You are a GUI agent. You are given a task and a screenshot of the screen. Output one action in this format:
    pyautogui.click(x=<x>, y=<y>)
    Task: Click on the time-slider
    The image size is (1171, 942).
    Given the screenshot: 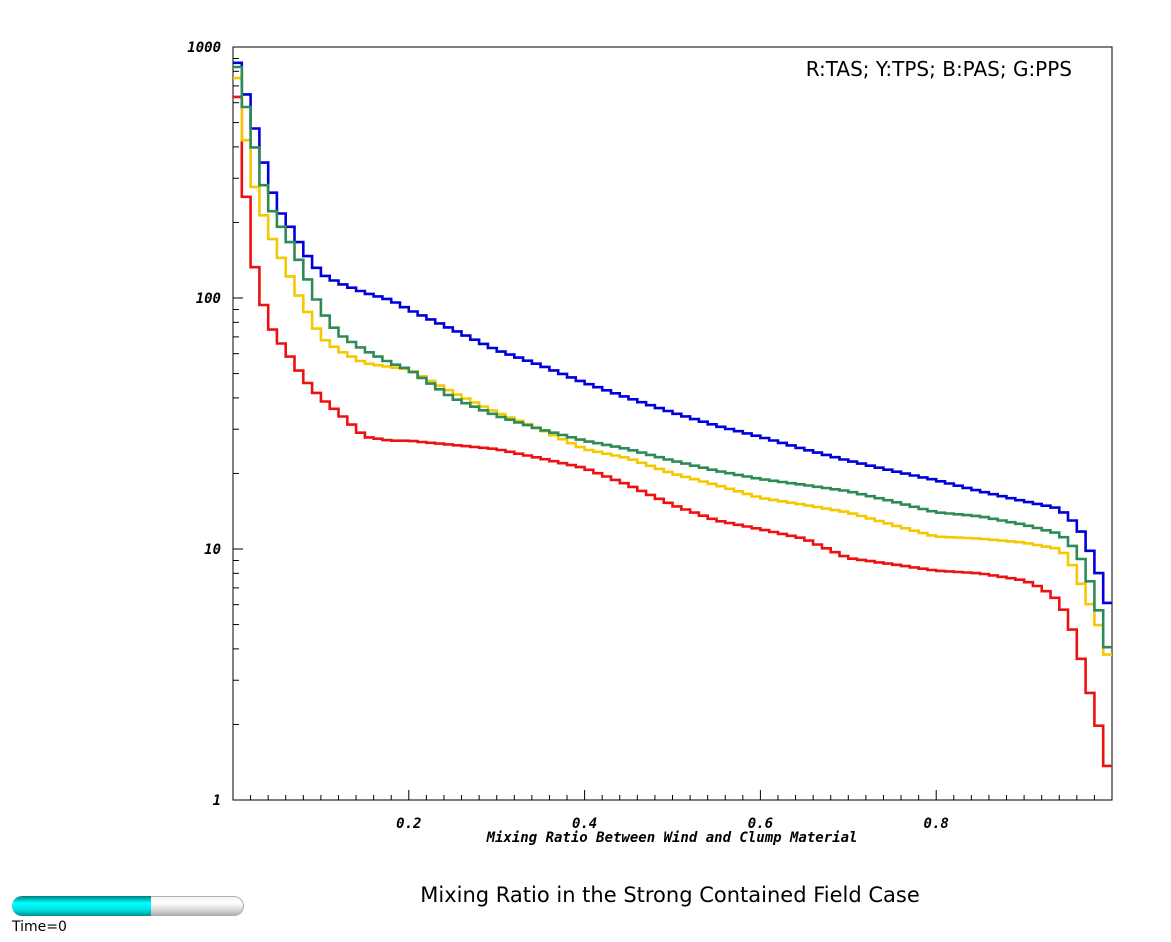 What is the action you would take?
    pyautogui.click(x=128, y=906)
    